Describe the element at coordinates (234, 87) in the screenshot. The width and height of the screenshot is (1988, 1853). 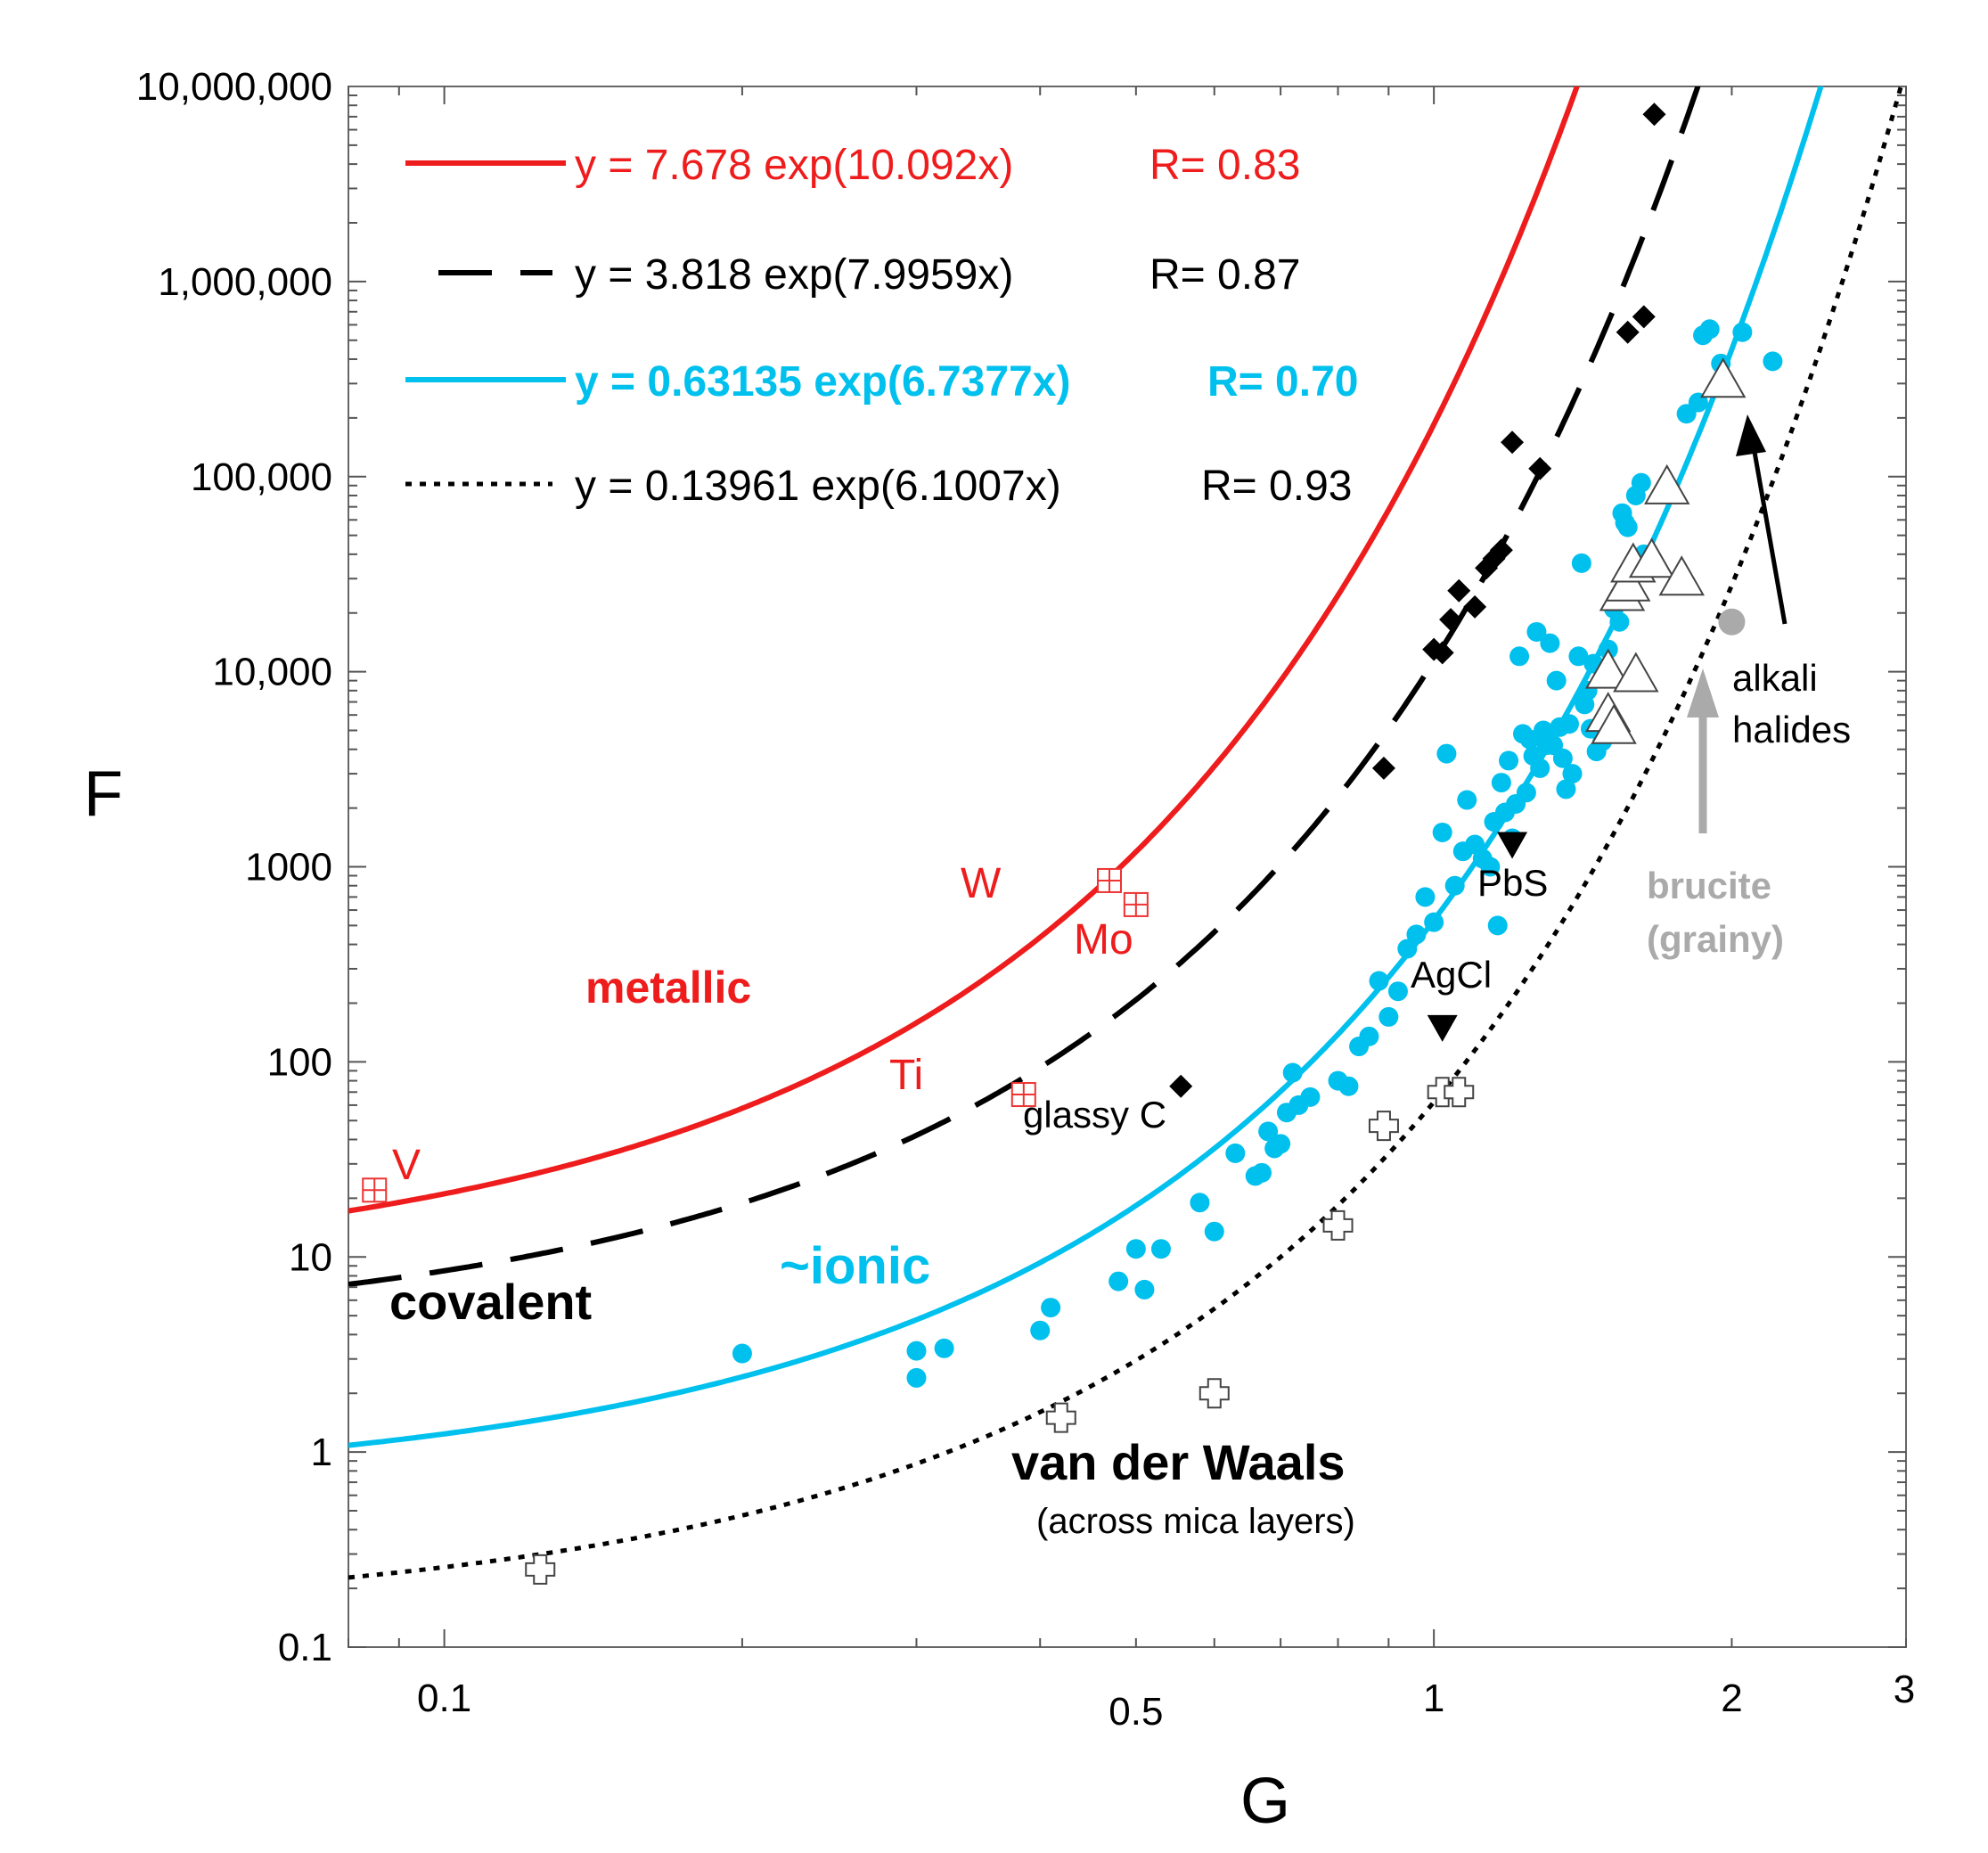
I see `y-tick-label: 10,000,000` at that location.